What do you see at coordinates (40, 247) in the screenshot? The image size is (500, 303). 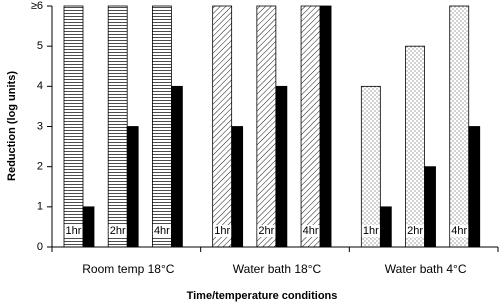 I see `y-tick-label: 0` at bounding box center [40, 247].